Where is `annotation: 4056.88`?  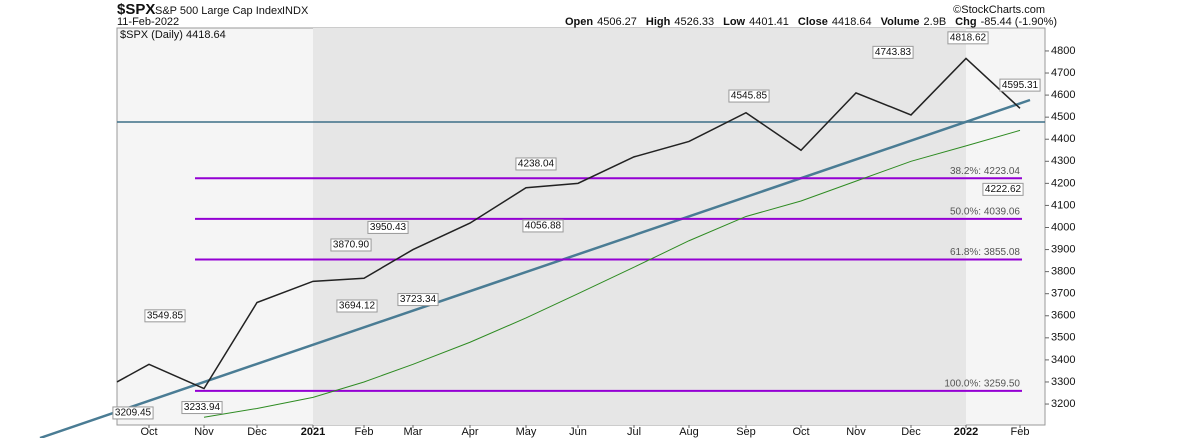 annotation: 4056.88 is located at coordinates (543, 226).